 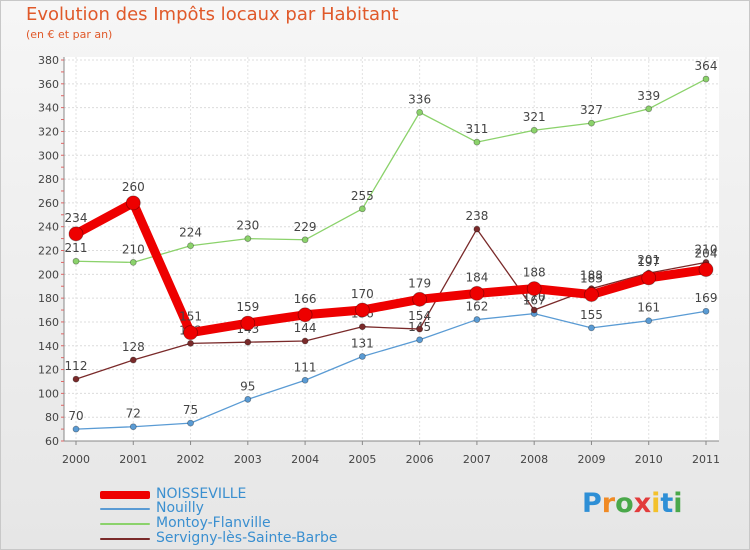 I want to click on x-tick-label: 2007, so click(x=477, y=459).